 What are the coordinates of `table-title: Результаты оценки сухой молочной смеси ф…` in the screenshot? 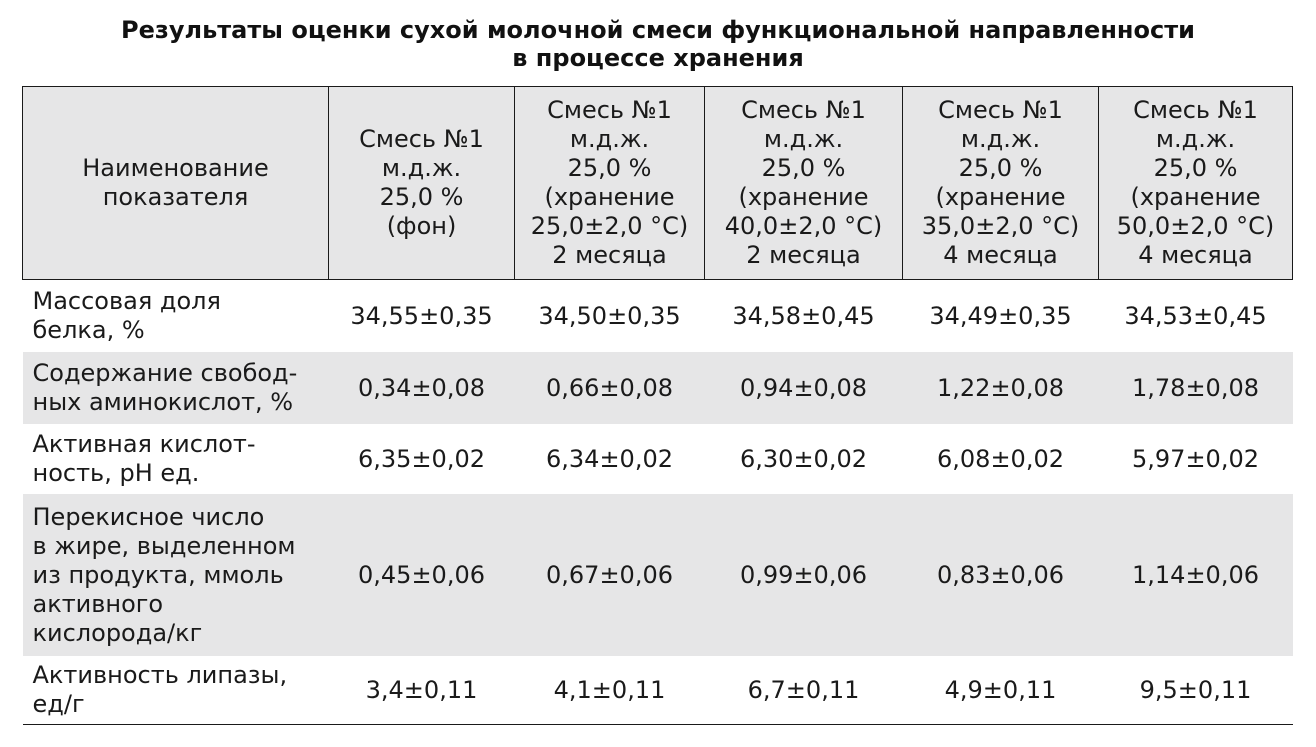 It's located at (658, 44).